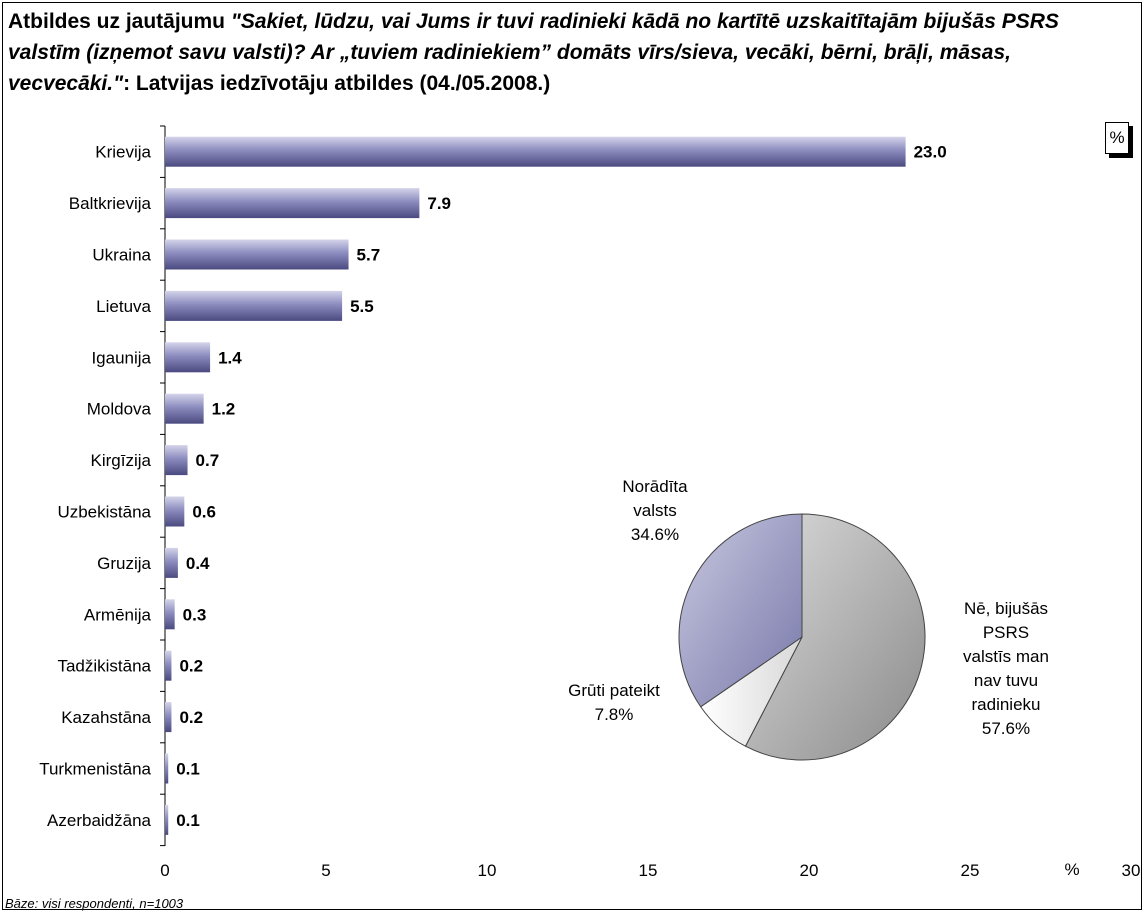 The height and width of the screenshot is (915, 1146). I want to click on x-tick-label: 30, so click(1131, 870).